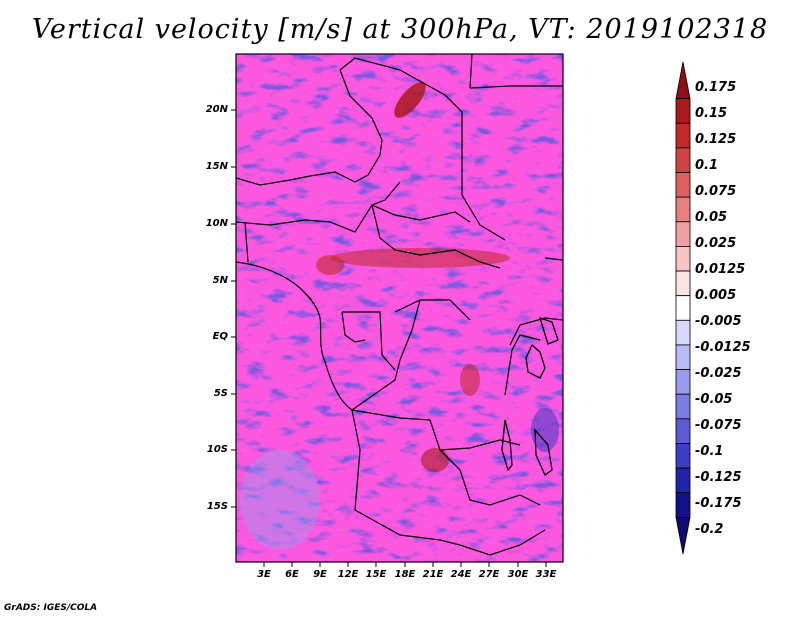  What do you see at coordinates (707, 165) in the screenshot?
I see `colorbar-label: 0.1` at bounding box center [707, 165].